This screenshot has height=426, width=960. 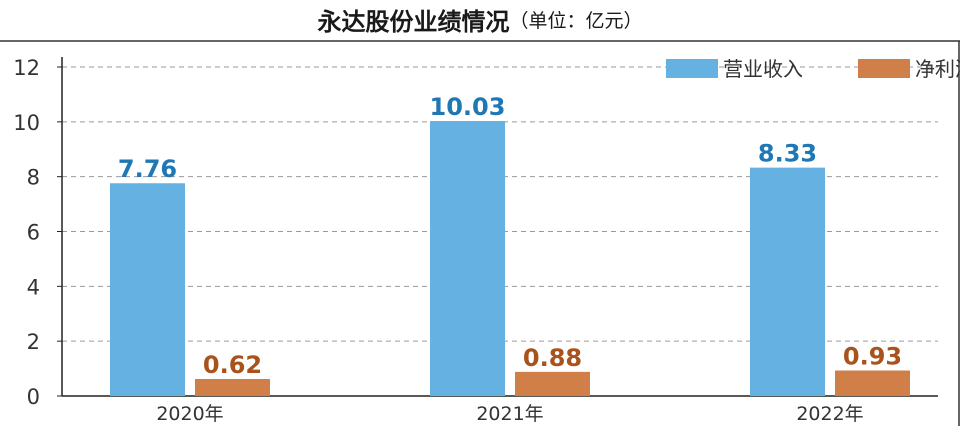 I want to click on legend-label: 净利润, so click(x=937, y=69).